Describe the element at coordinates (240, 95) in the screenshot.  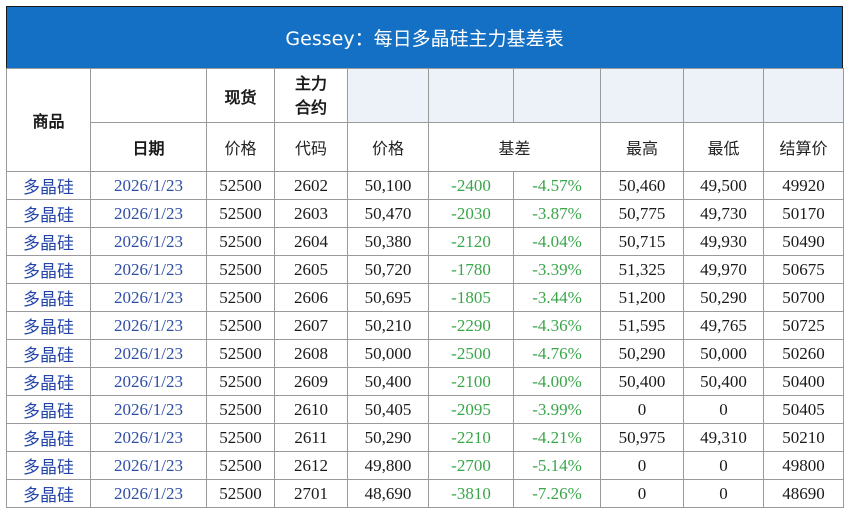
I see `header-spot: 现货` at that location.